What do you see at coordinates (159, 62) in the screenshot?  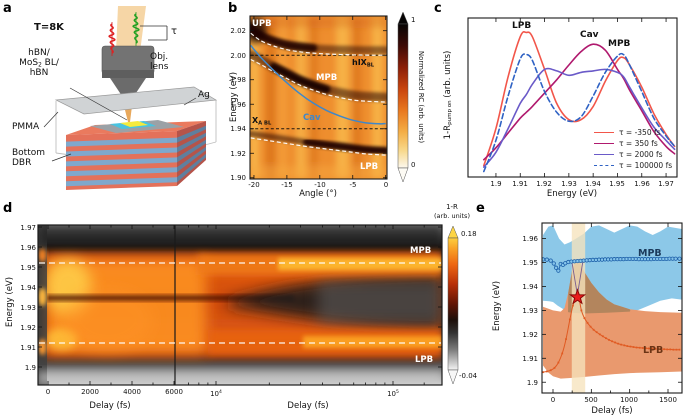 I see `objective-label: Obj. lens` at bounding box center [159, 62].